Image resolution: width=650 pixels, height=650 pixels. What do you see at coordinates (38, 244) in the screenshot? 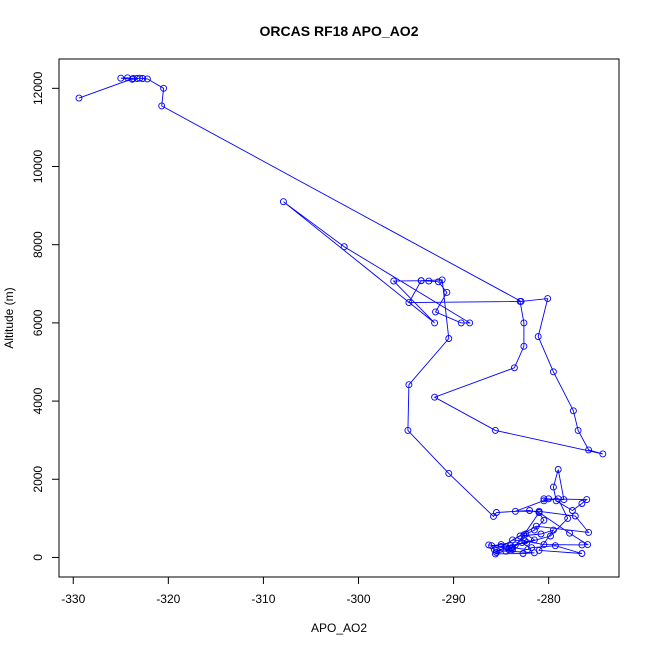
I see `y-tick-label: 8000` at bounding box center [38, 244].